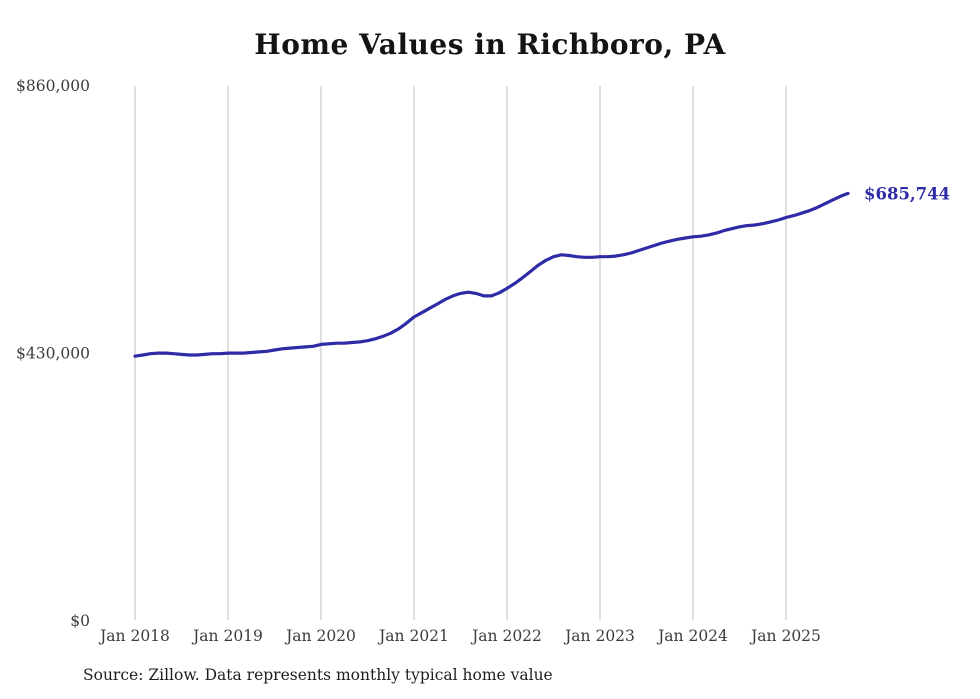 The image size is (980, 699). What do you see at coordinates (320, 636) in the screenshot?
I see `x-tick-label: Jan 2020` at bounding box center [320, 636].